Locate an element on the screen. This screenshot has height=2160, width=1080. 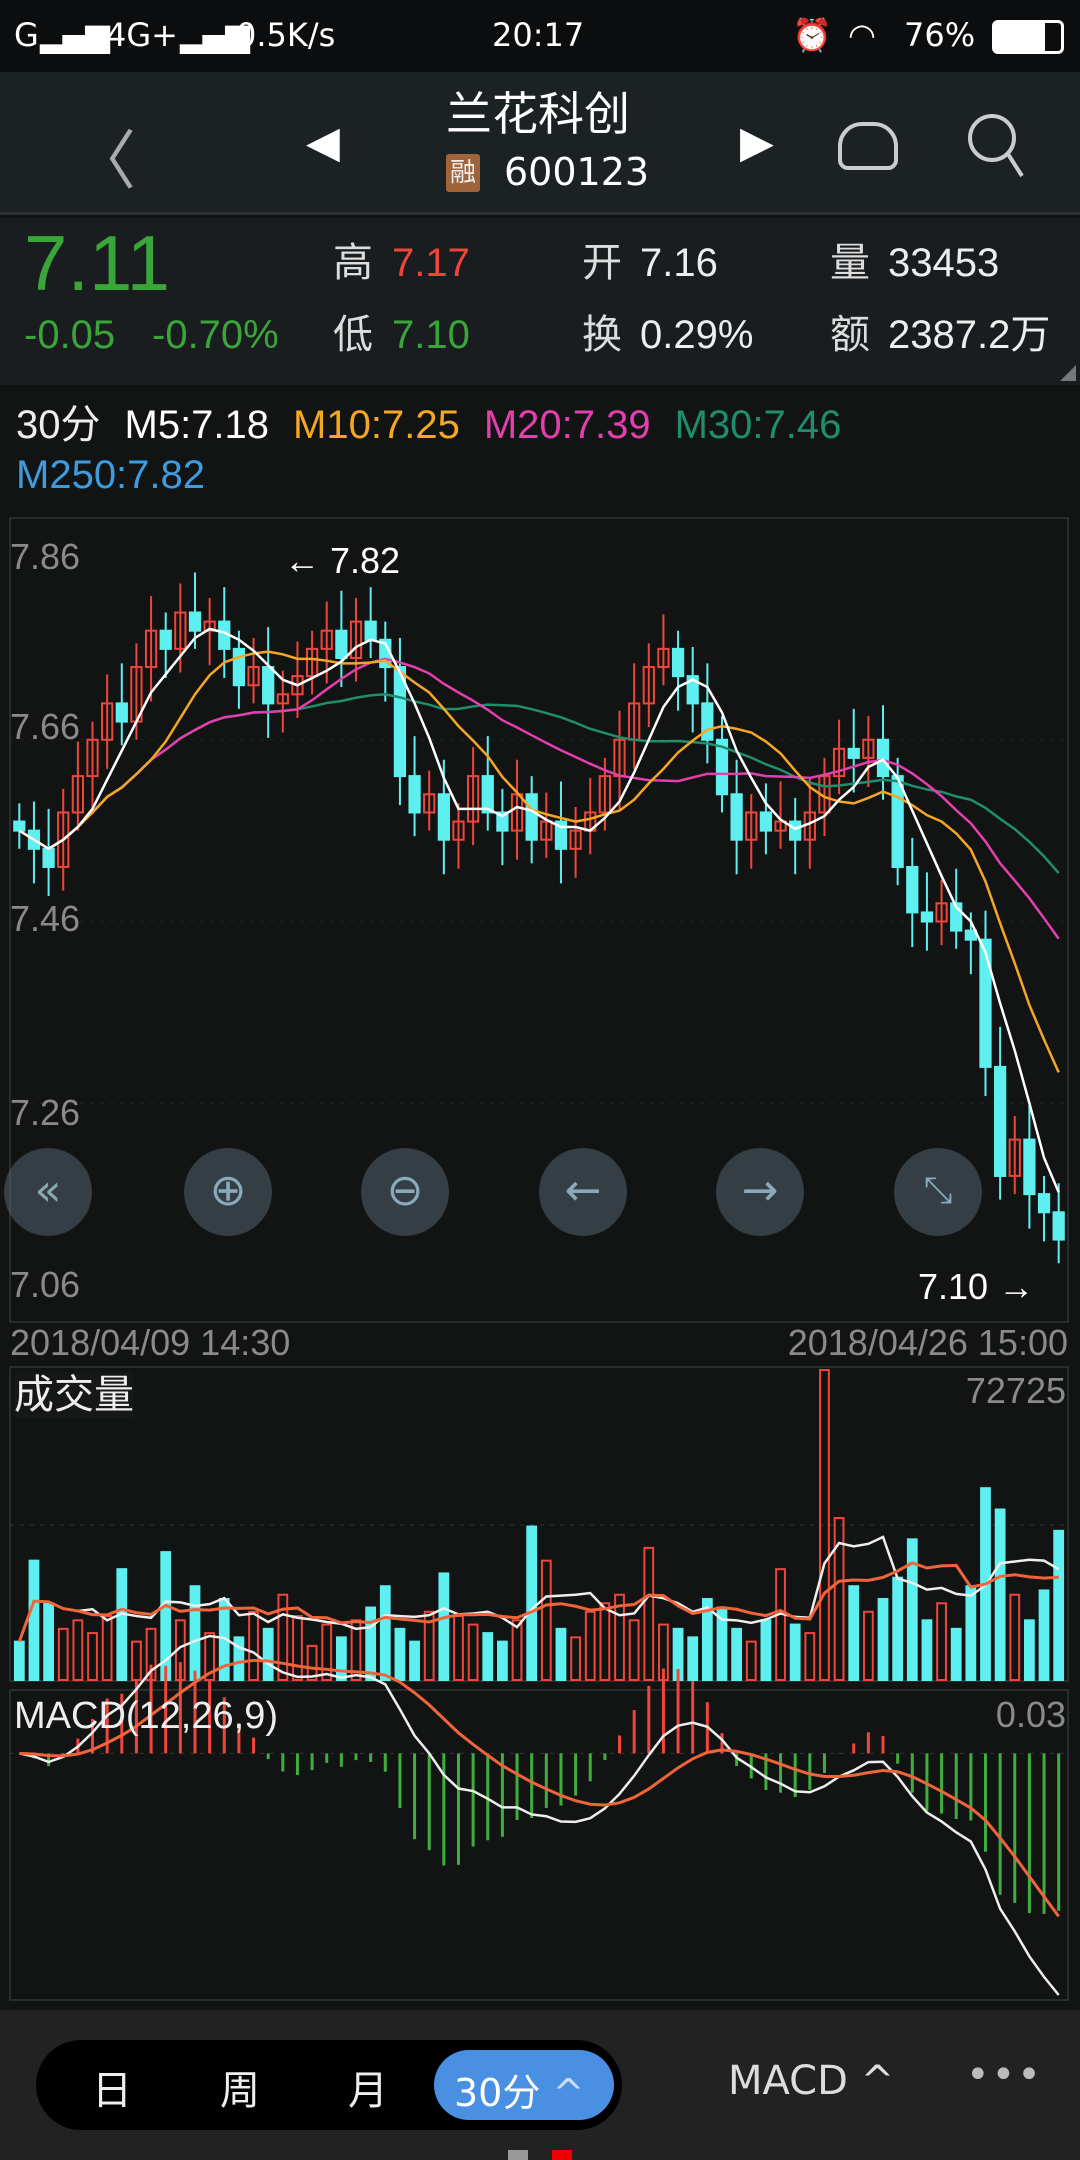
zoom-in-icon: ⊕ is located at coordinates (228, 1190).